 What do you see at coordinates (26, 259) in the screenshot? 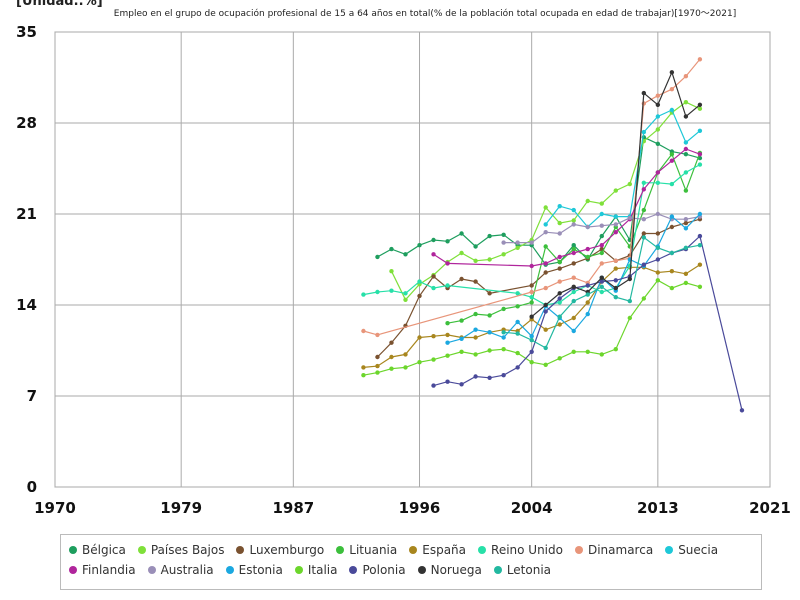
I see `y-tick-labels: 0 7 14 21 28 35` at bounding box center [26, 259].